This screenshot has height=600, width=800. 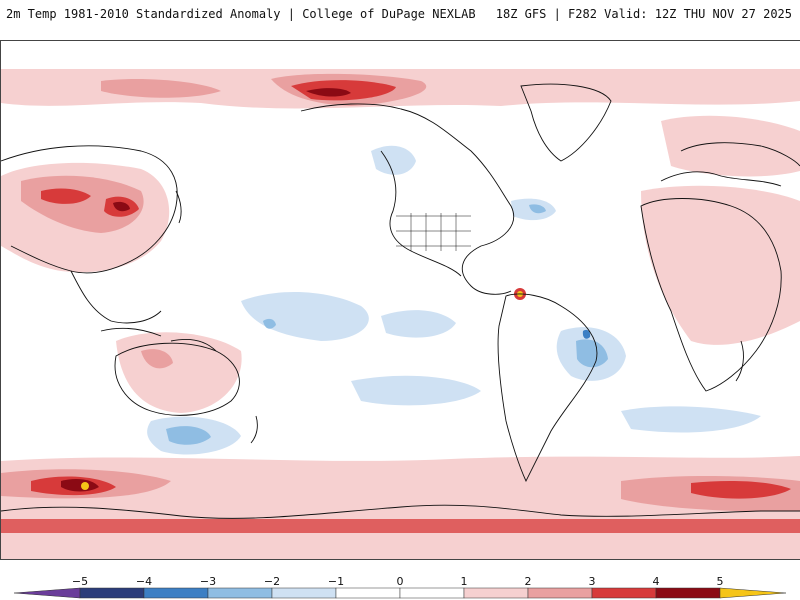 What do you see at coordinates (560, 593) in the screenshot?
I see `colorbar-bin-pos2` at bounding box center [560, 593].